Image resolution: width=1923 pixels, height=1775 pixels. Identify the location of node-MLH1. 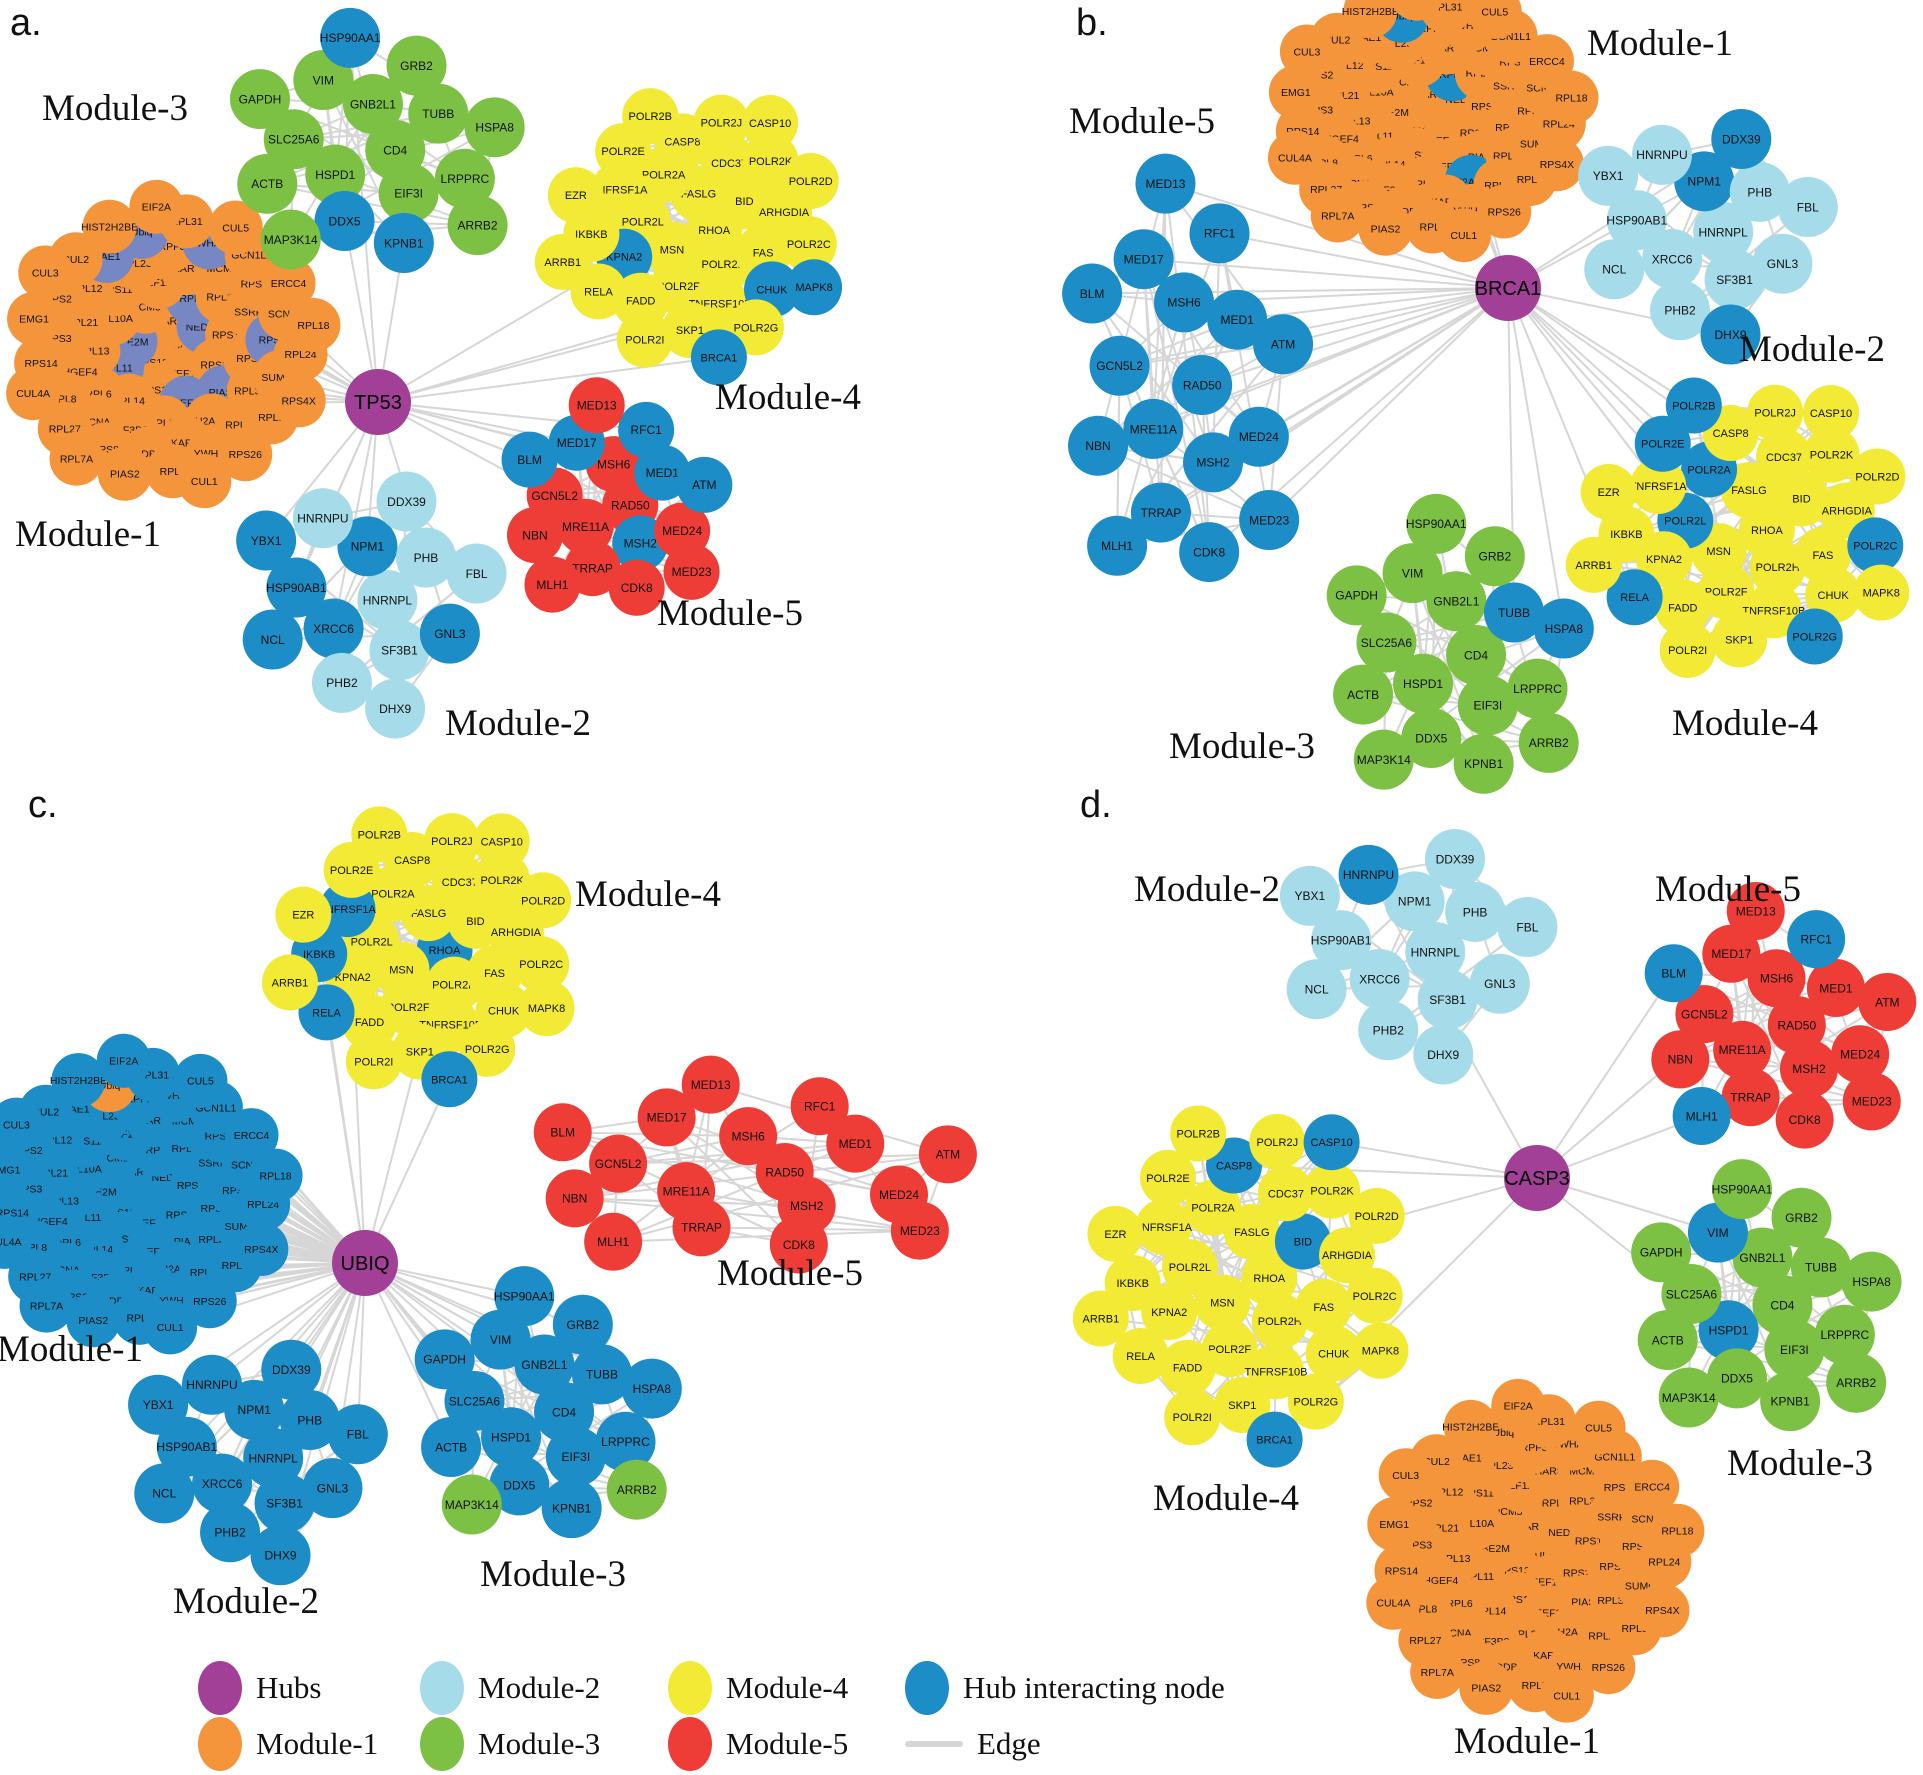
(552, 584).